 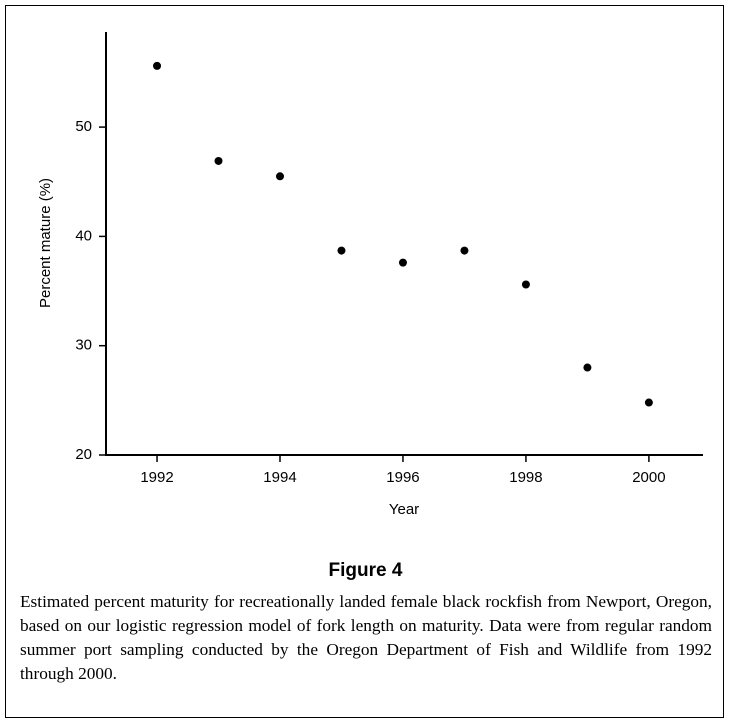 I want to click on x-tick-label: 1998, so click(x=525, y=477).